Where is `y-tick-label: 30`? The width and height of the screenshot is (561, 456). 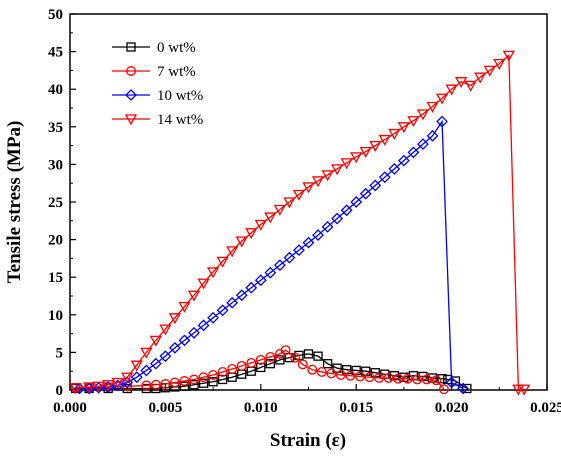
y-tick-label: 30 is located at coordinates (55, 165).